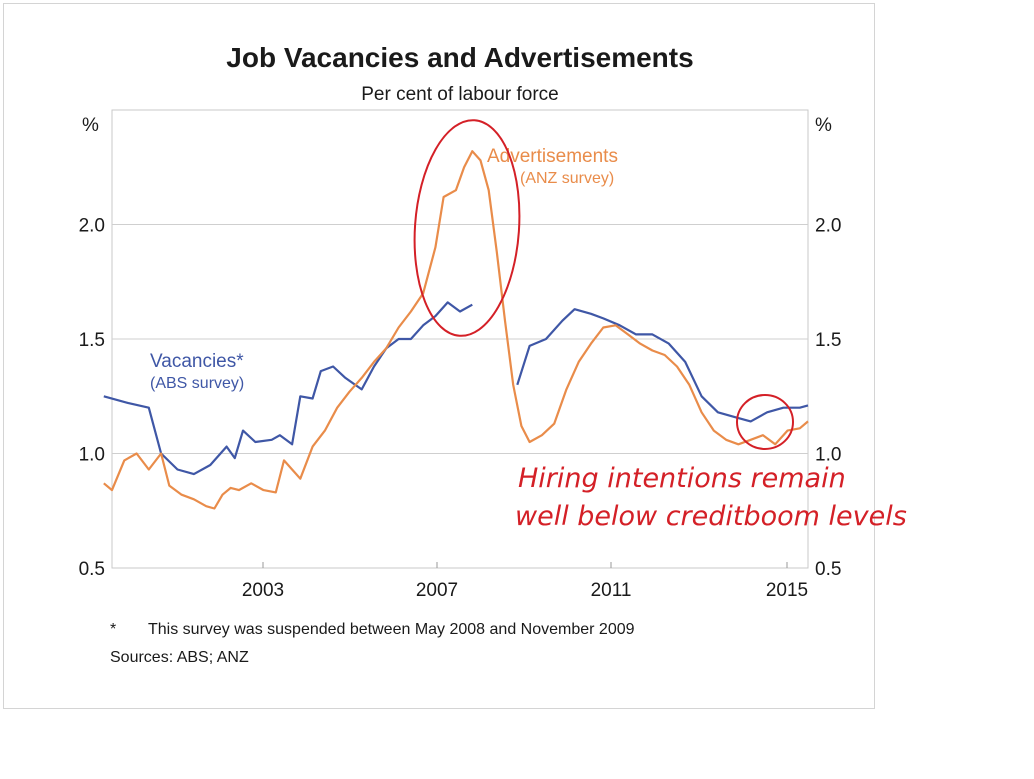 The width and height of the screenshot is (1034, 779). What do you see at coordinates (90, 125) in the screenshot?
I see `left-axis-unit: %` at bounding box center [90, 125].